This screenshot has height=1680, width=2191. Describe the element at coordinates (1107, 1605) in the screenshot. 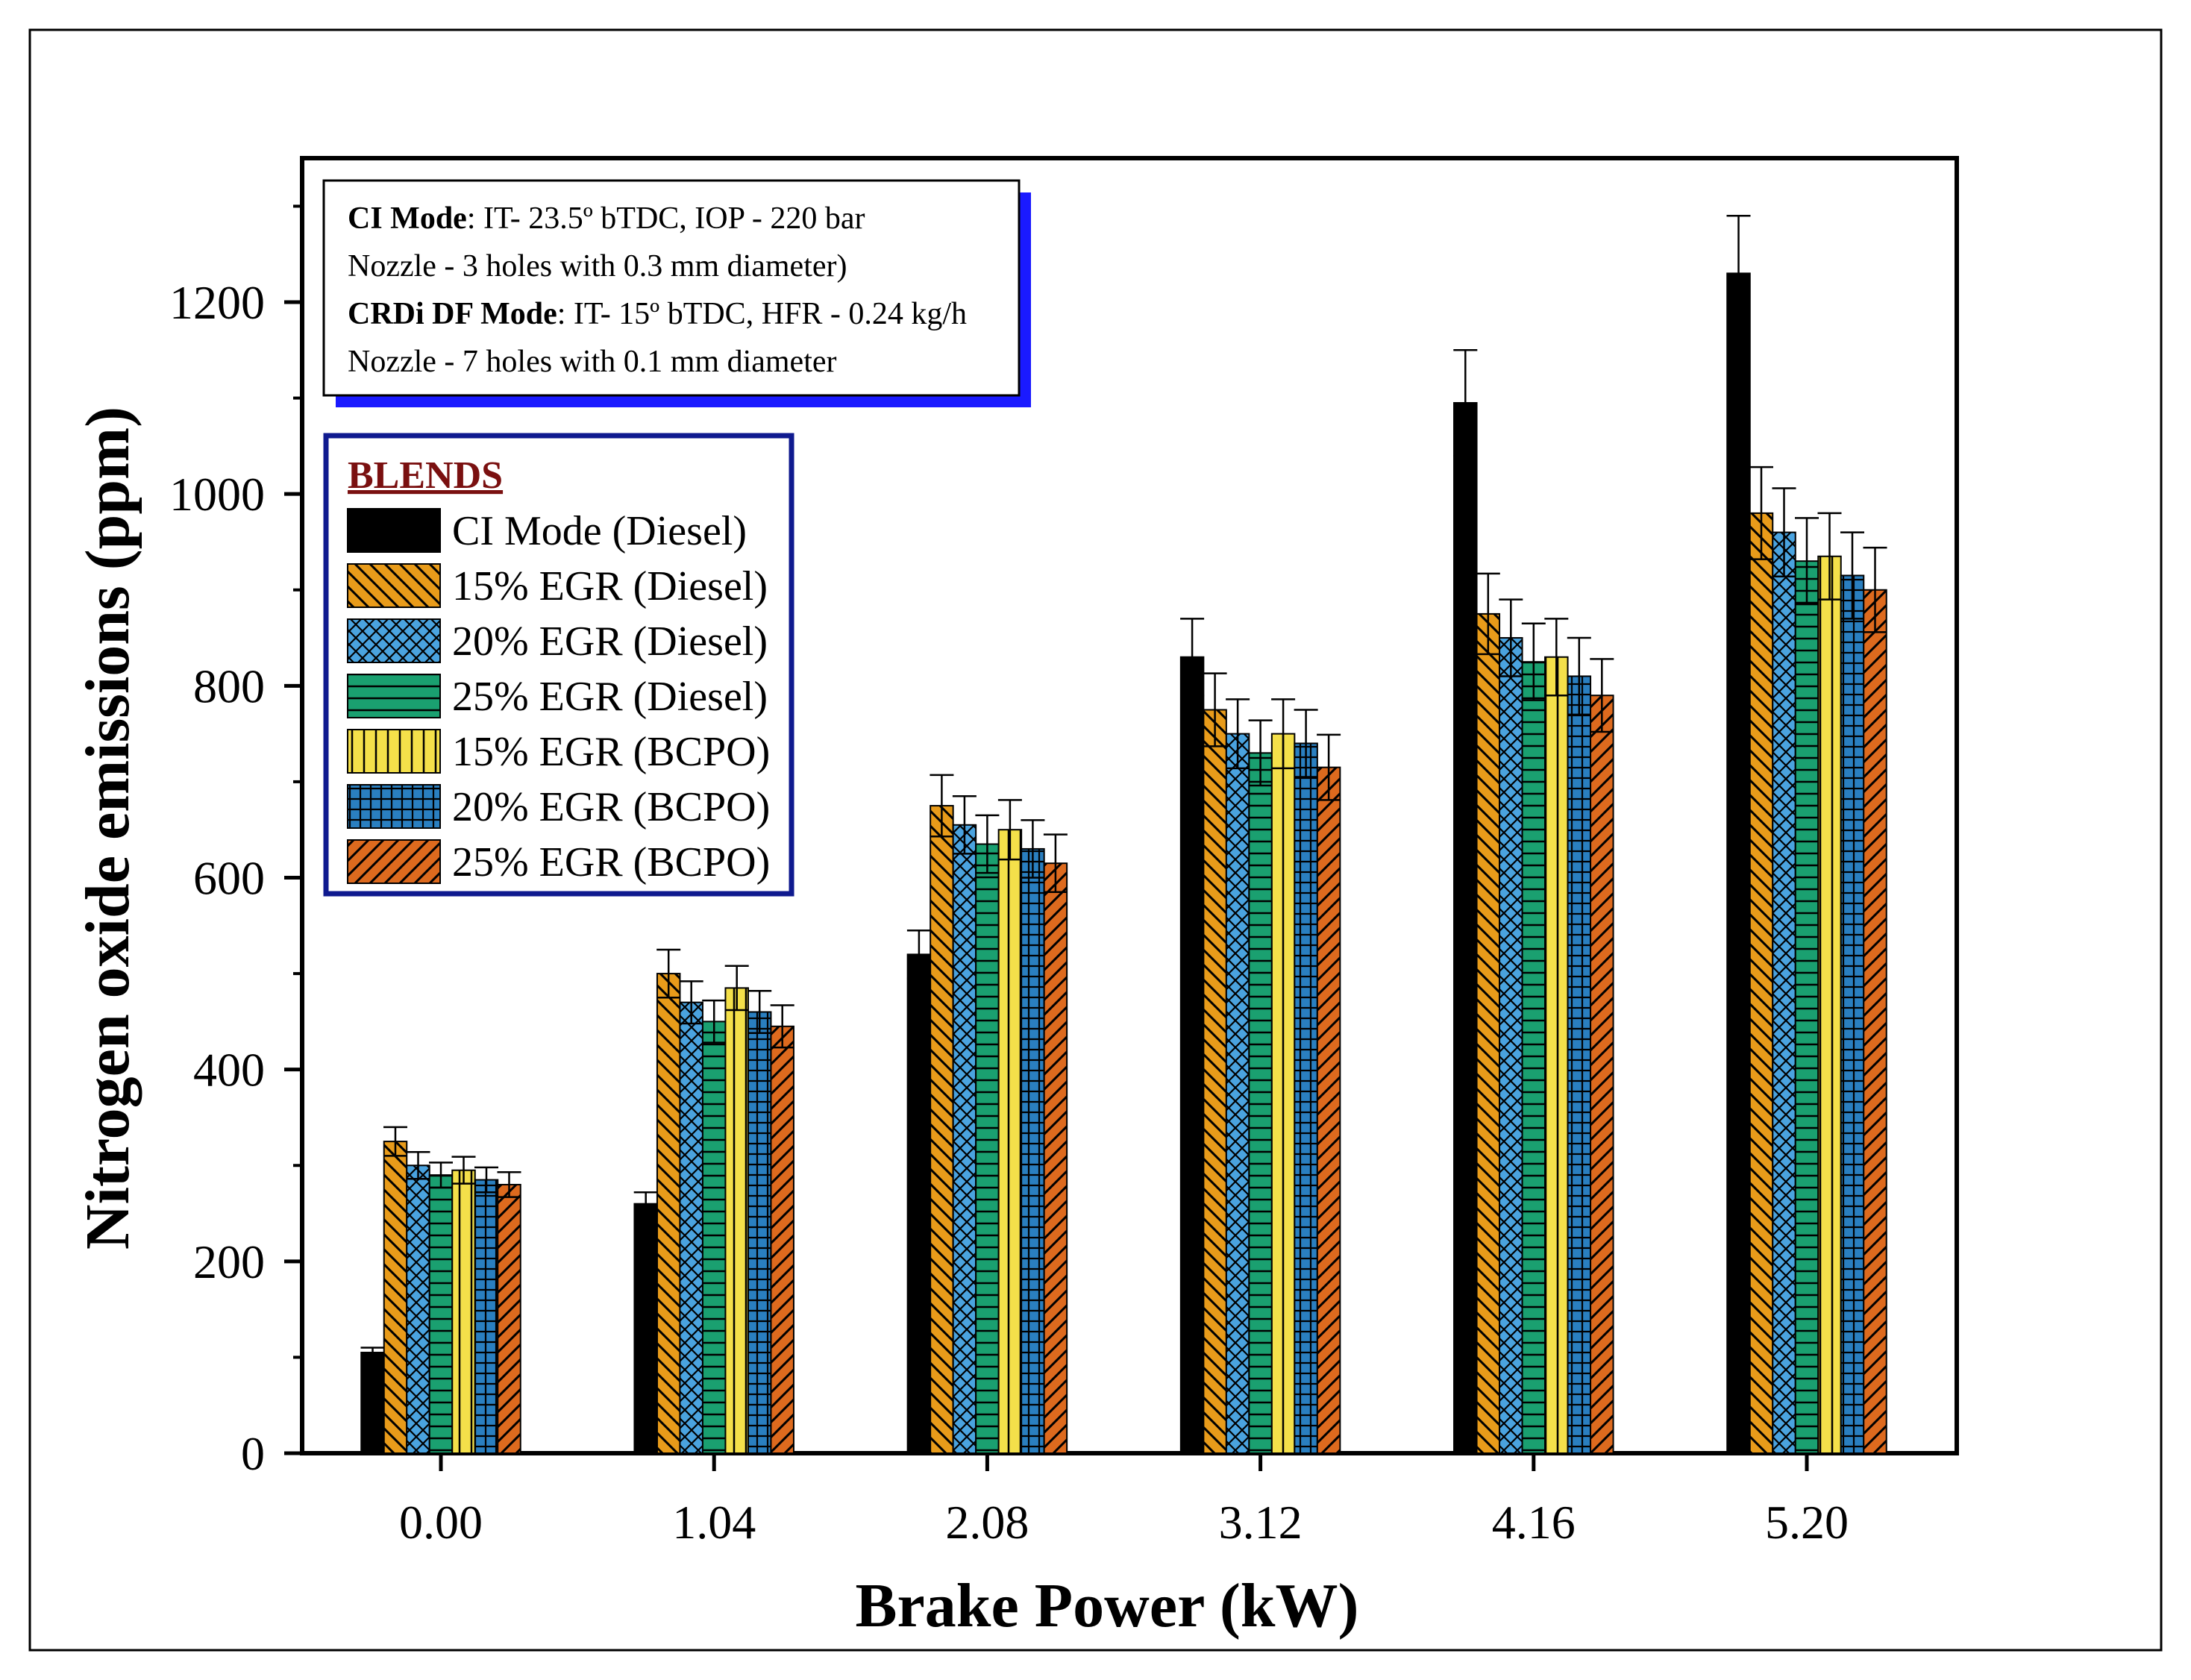

I see `x-axis-title: Brake Power (kW)` at that location.